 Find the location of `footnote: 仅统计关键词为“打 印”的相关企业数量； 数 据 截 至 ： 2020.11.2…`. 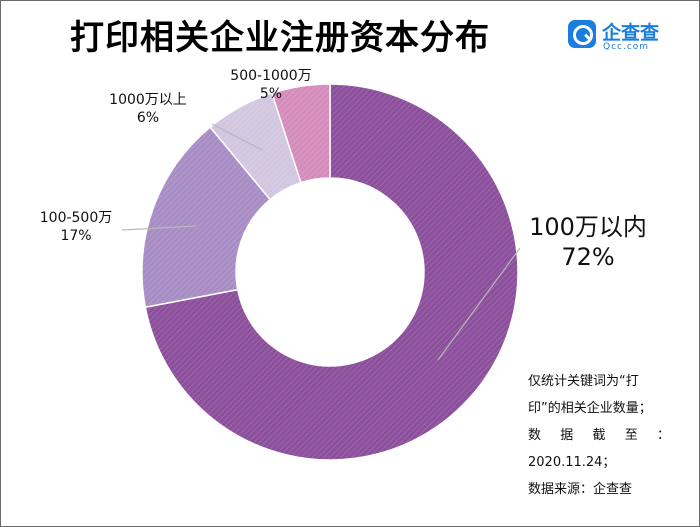

footnote: 仅统计关键词为“打 印”的相关企业数量； 数 据 截 至 ： 2020.11.2… is located at coordinates (599, 435).